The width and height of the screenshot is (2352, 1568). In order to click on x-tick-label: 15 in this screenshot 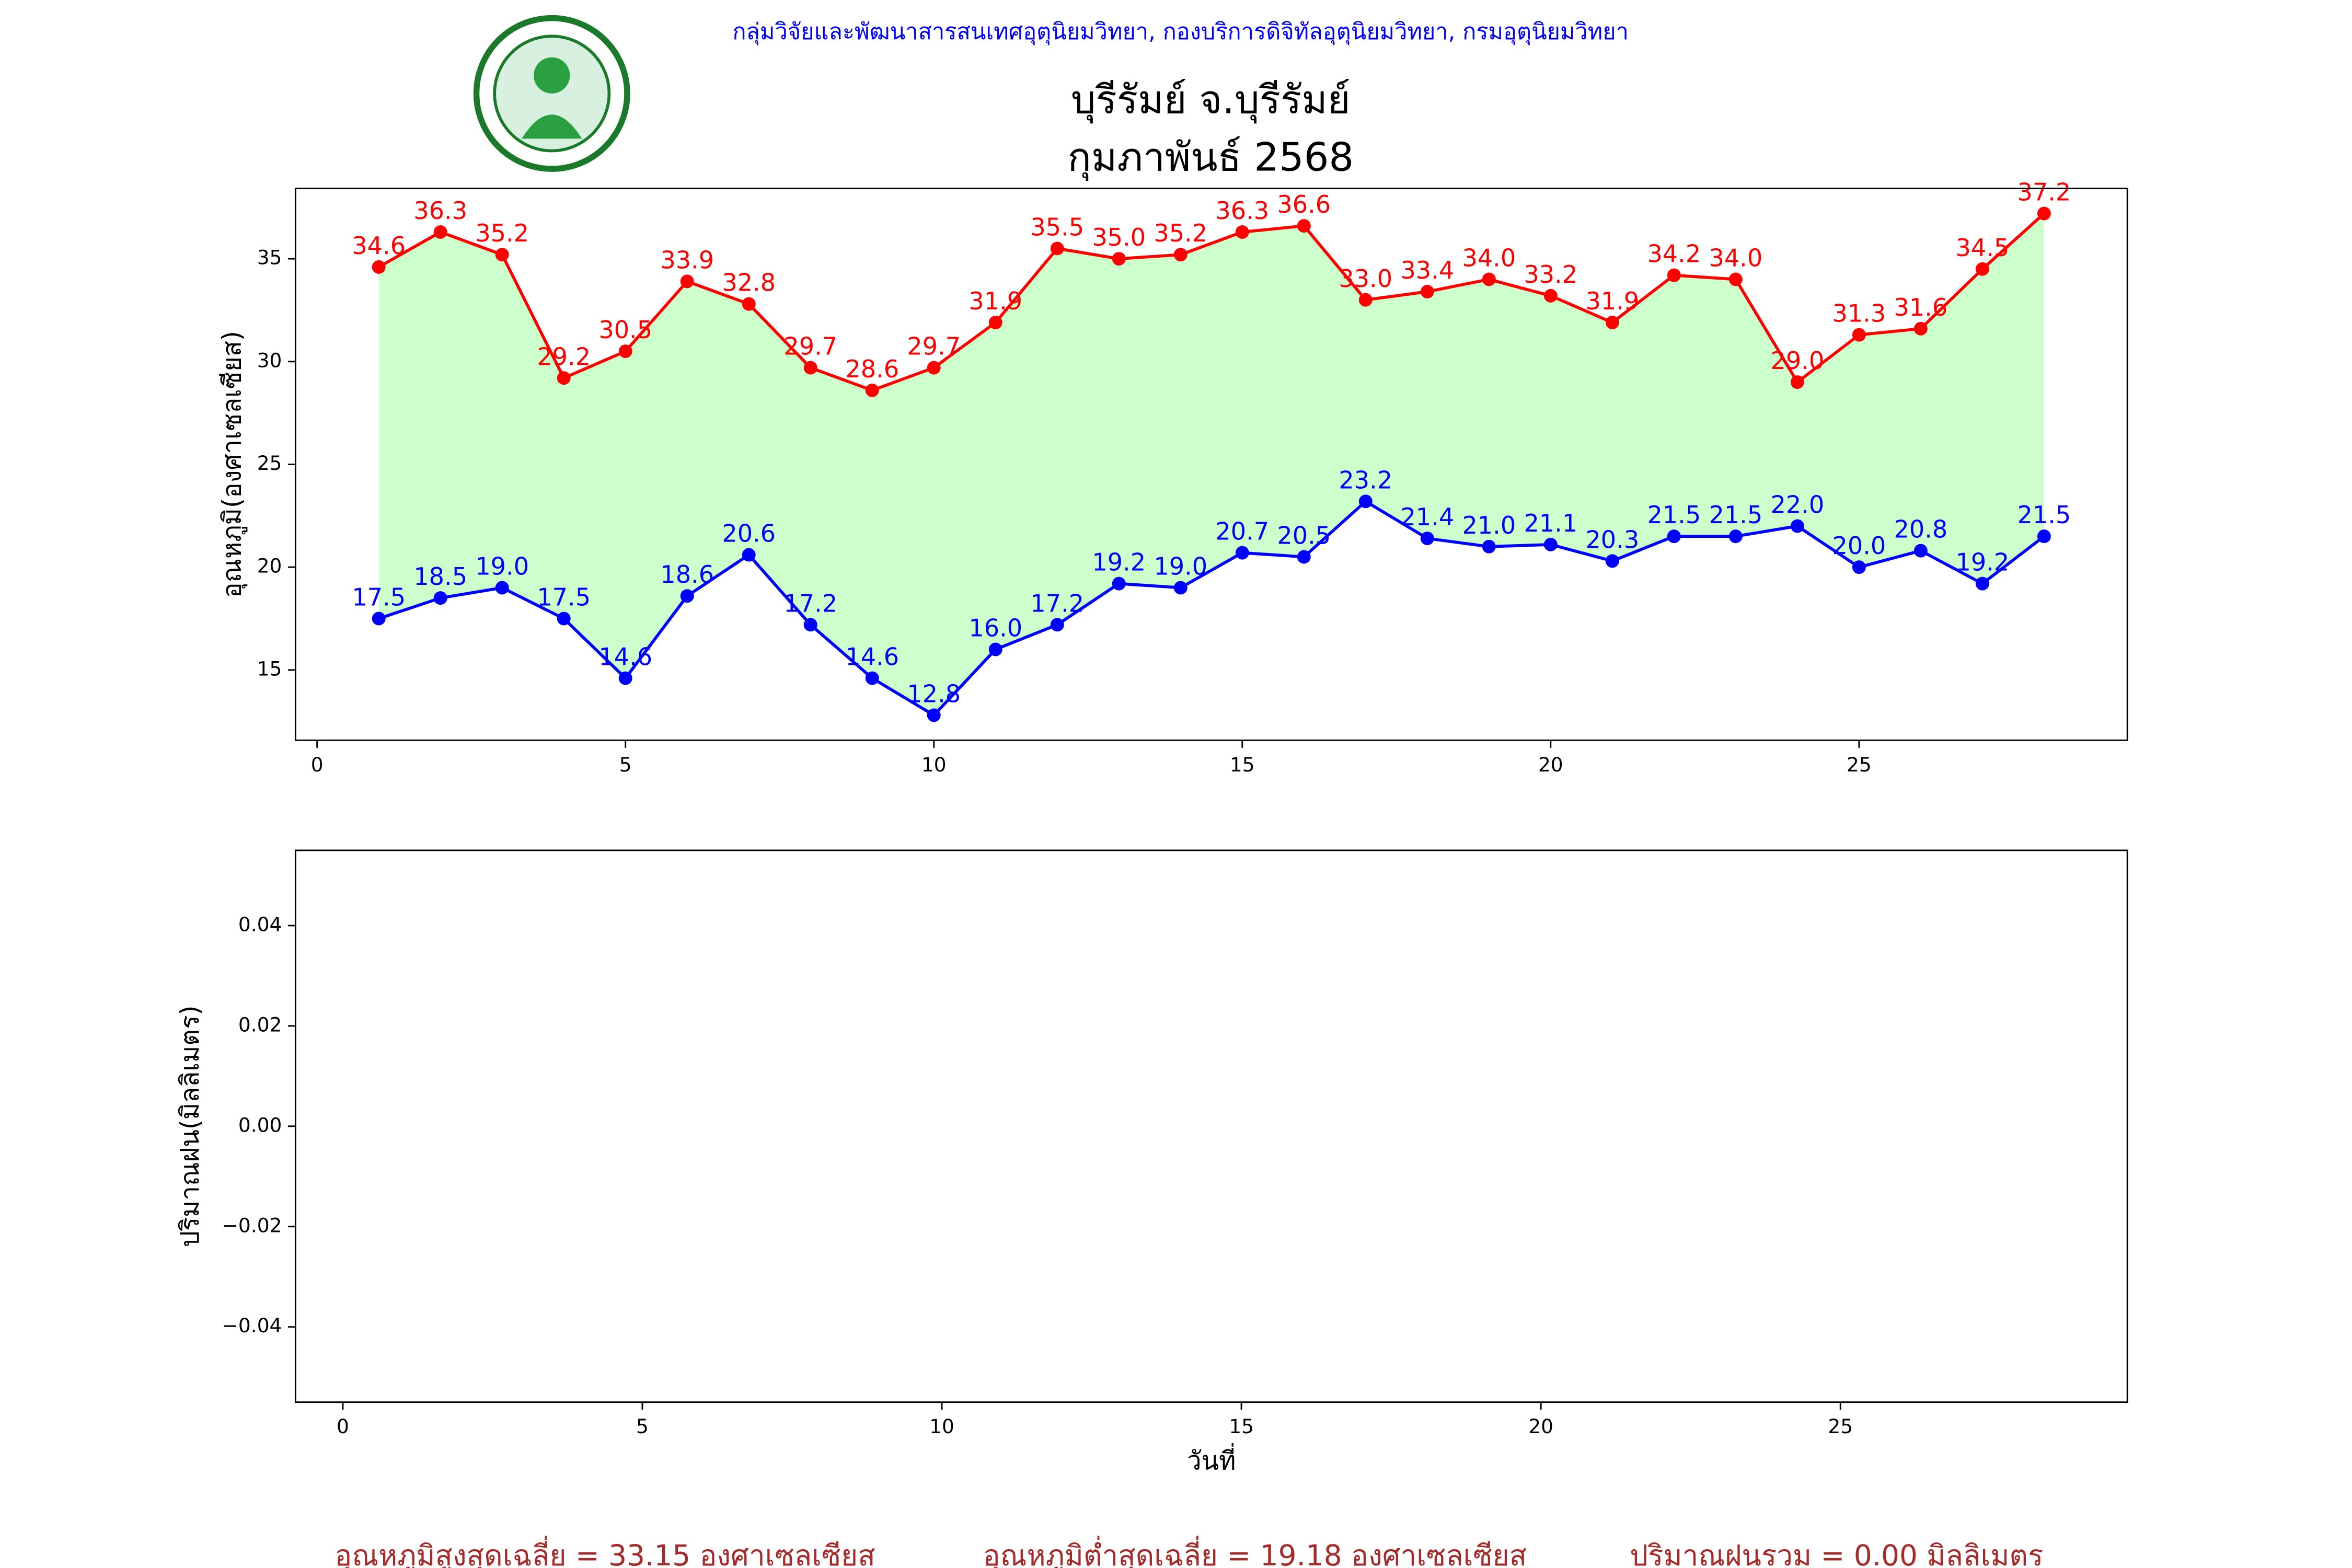, I will do `click(1242, 764)`.